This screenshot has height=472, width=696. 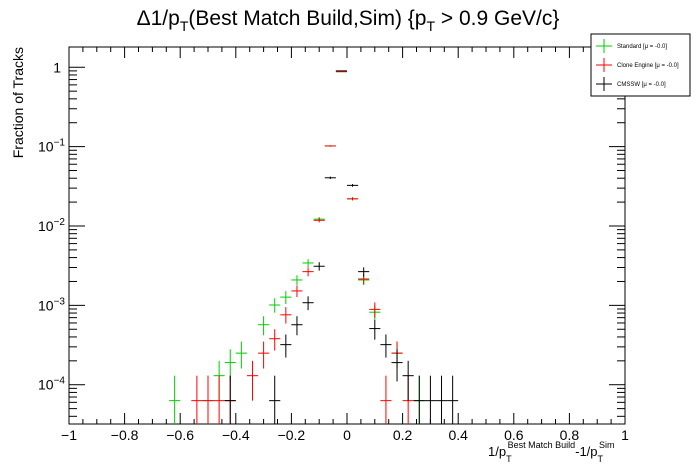 I want to click on y-tick-label: 10⁻¹, so click(x=51, y=146).